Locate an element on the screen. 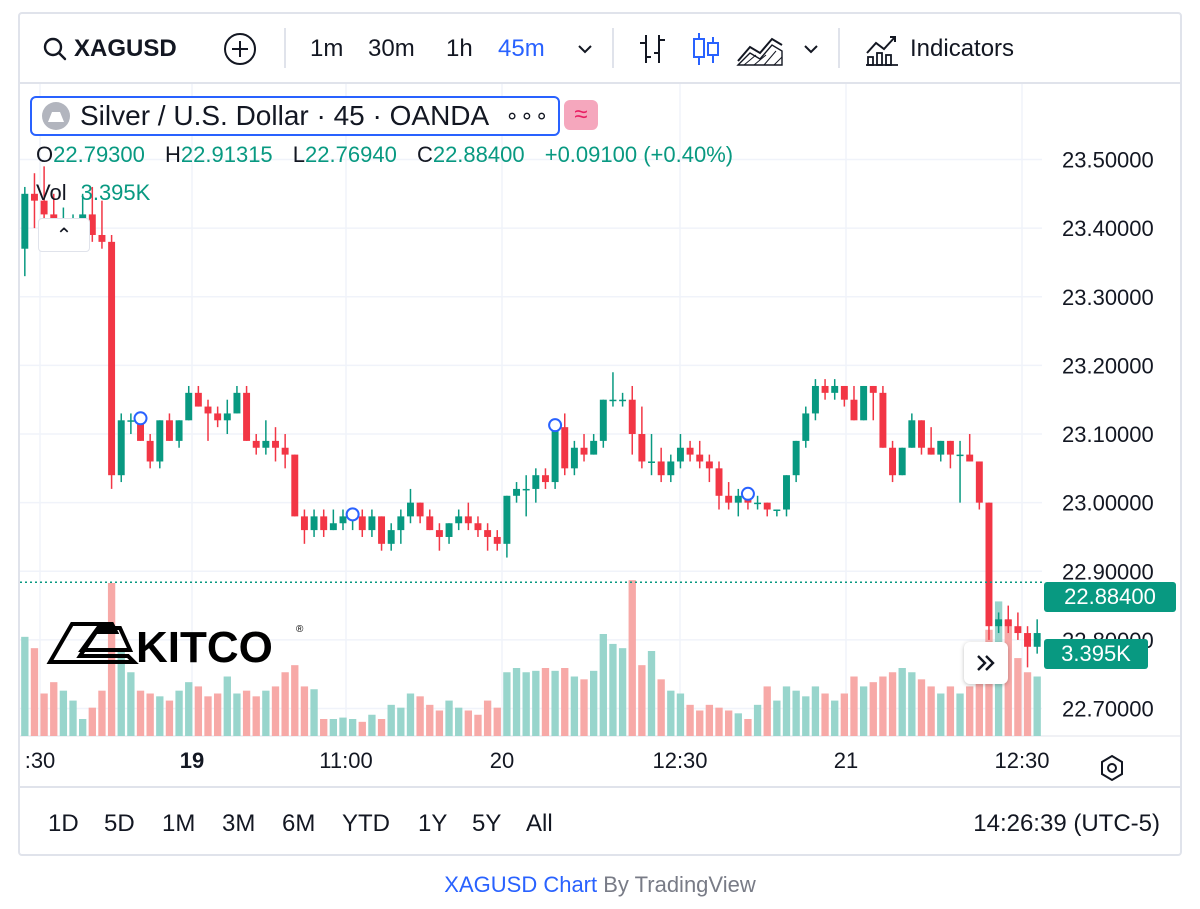  time-axis-label: 21 is located at coordinates (846, 760).